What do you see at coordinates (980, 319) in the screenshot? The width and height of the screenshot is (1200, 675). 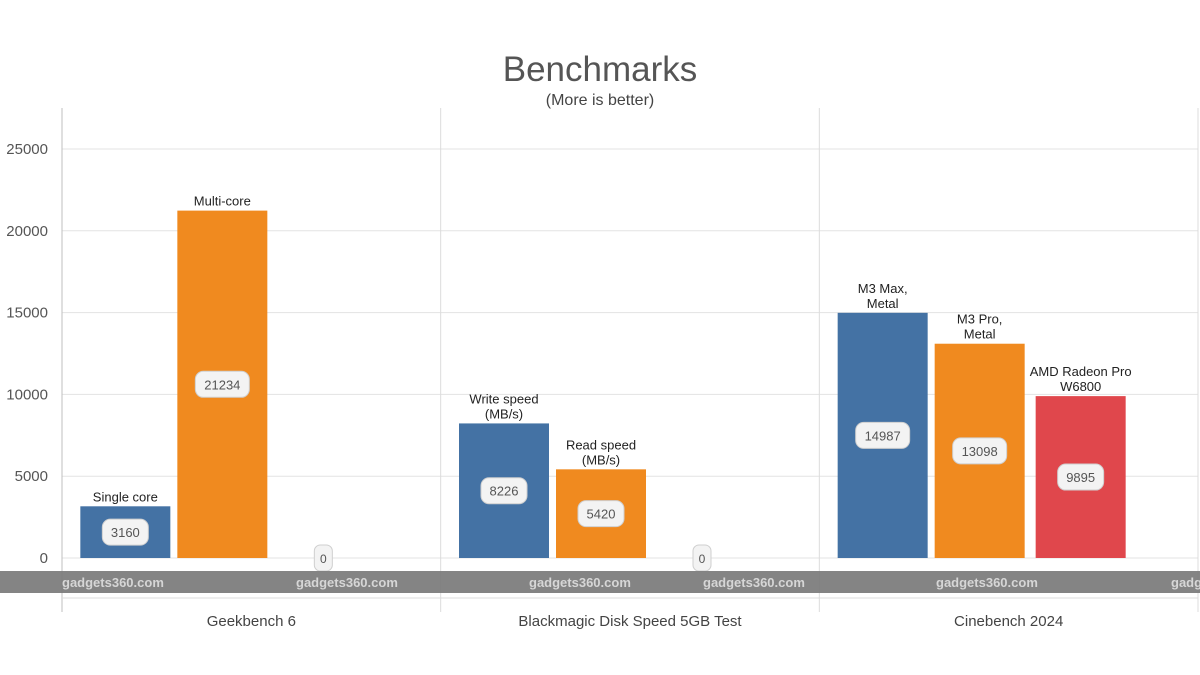 I see `bar-label: M3 Pro,` at bounding box center [980, 319].